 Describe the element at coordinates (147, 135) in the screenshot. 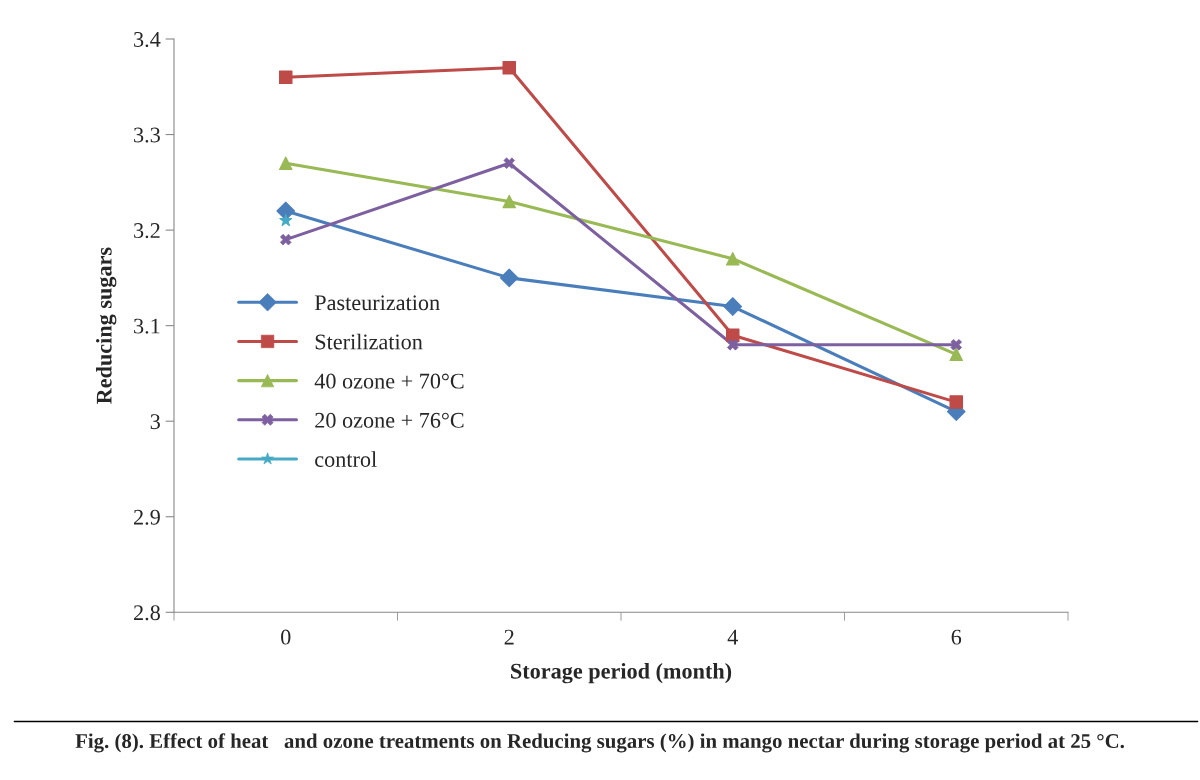

I see `y-tick-label: 3.3` at that location.